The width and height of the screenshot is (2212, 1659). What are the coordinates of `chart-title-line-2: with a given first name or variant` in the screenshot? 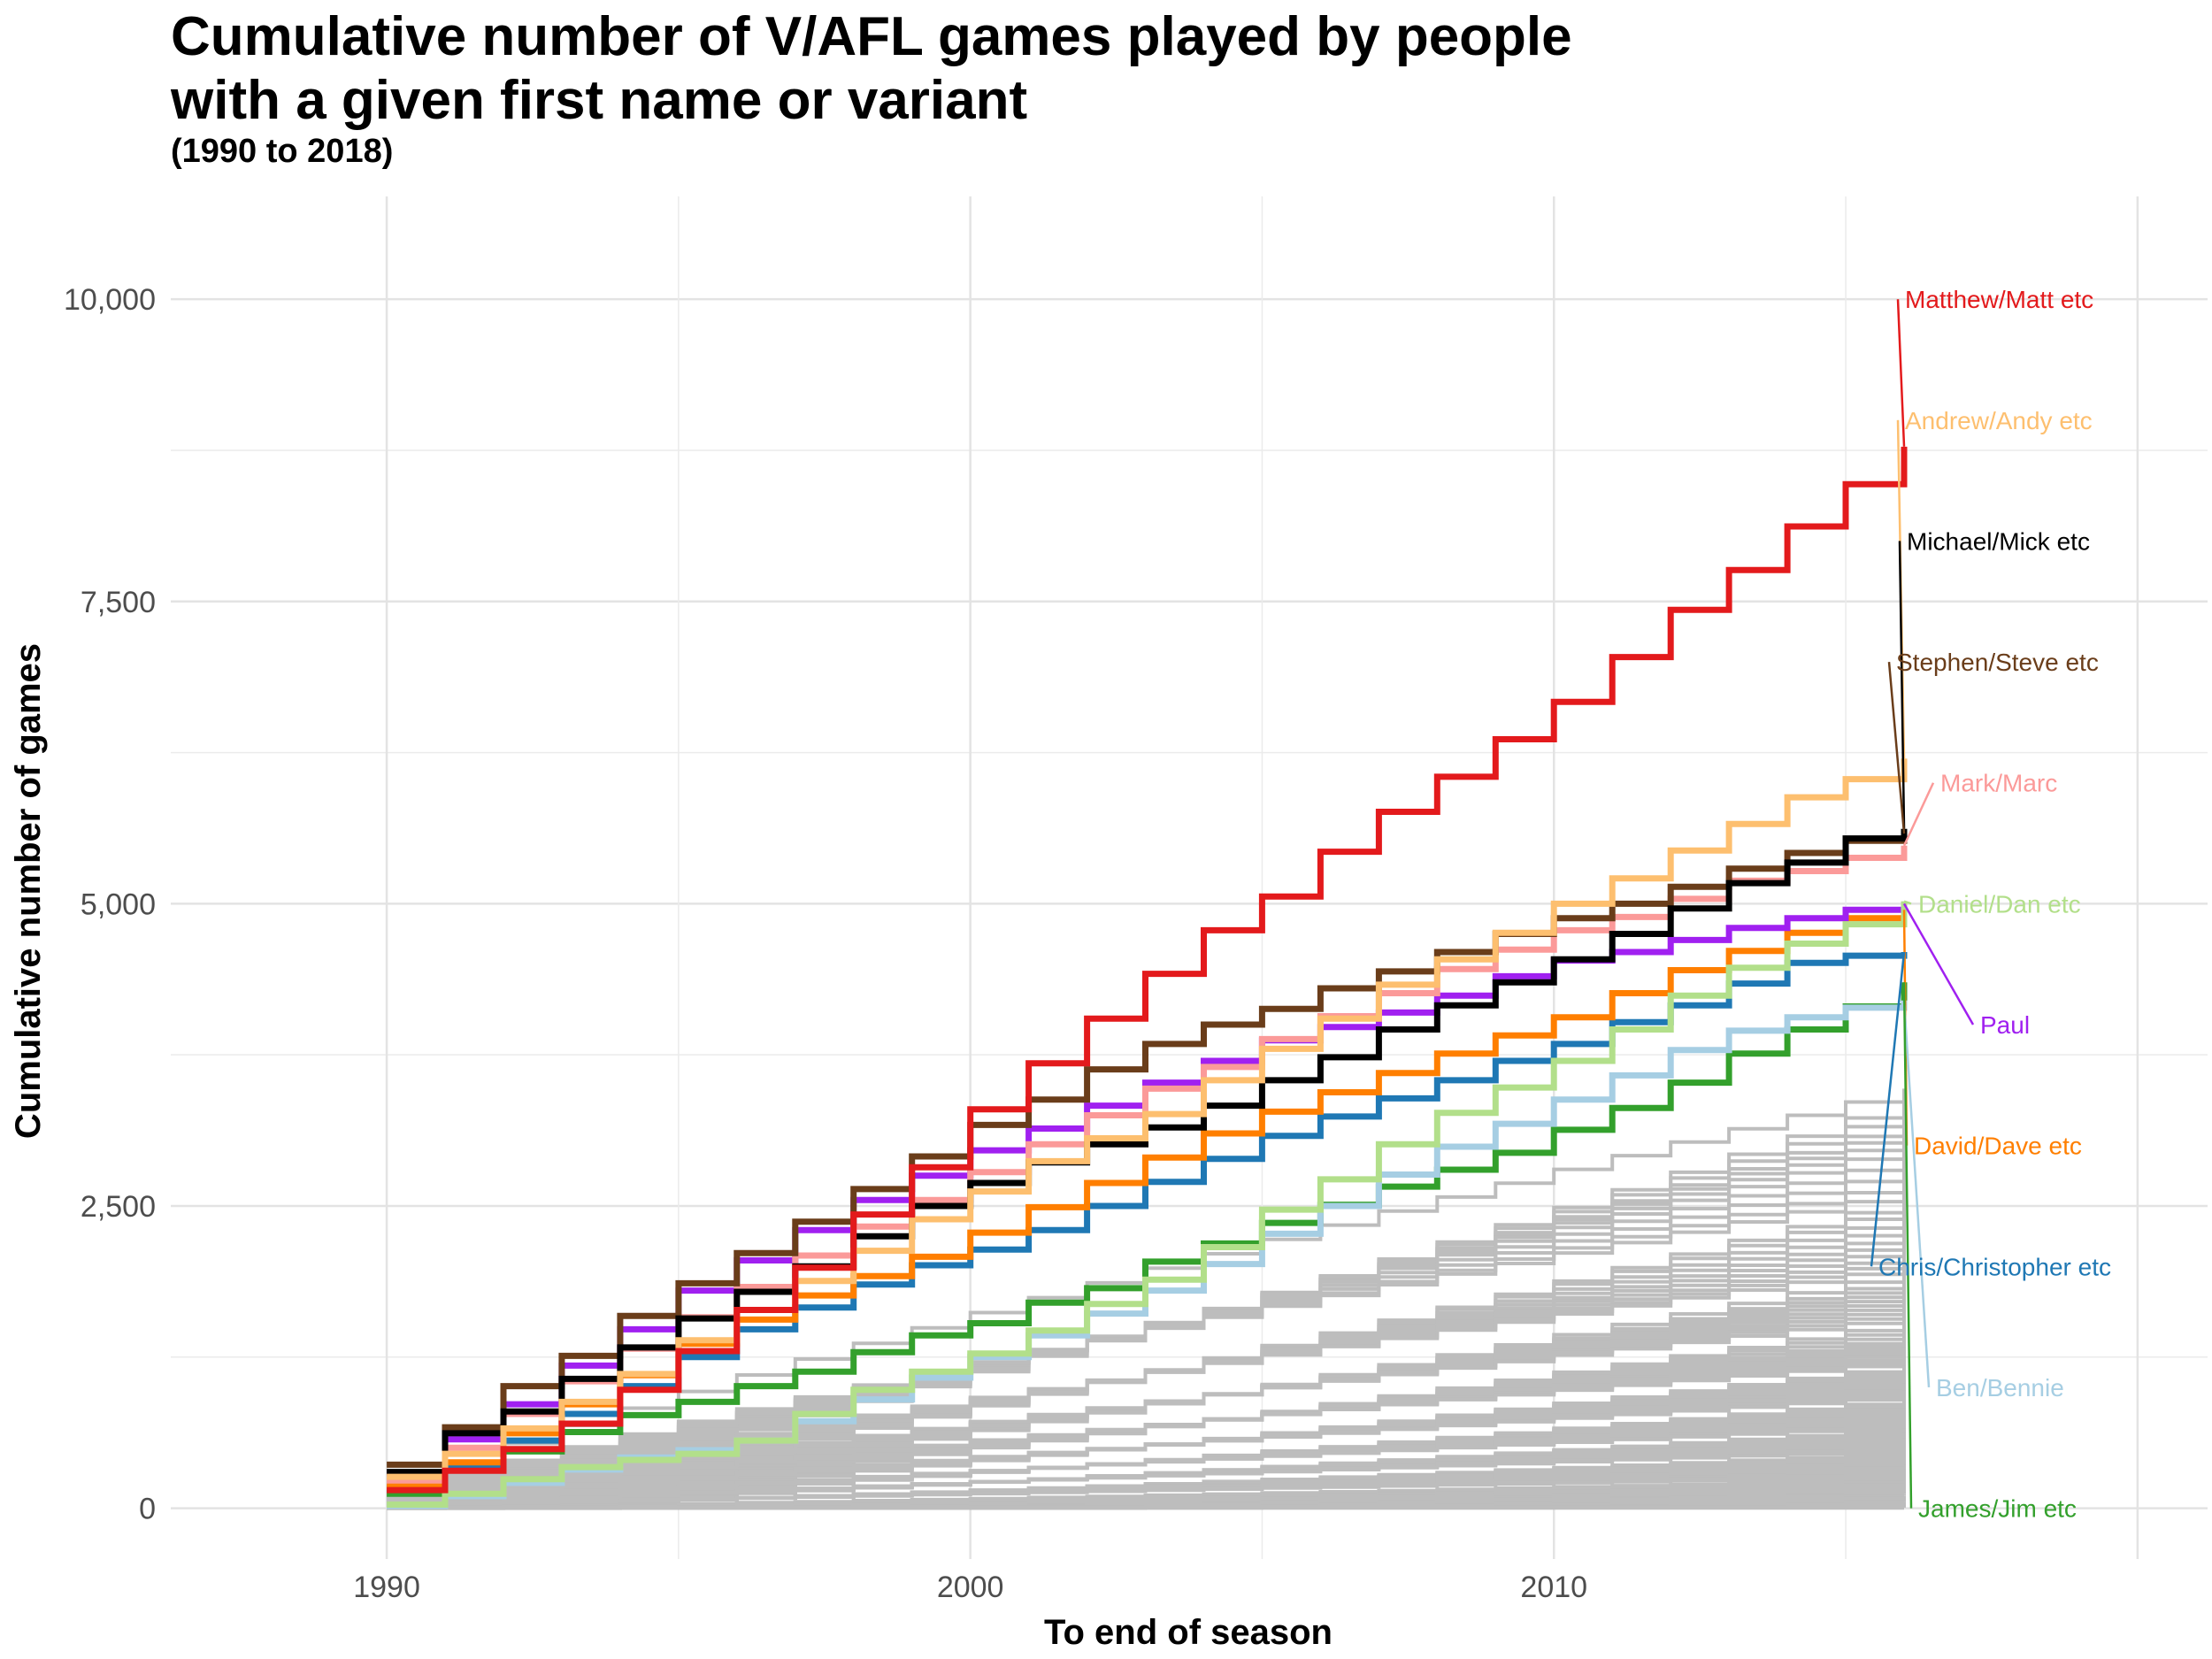 It's located at (599, 101).